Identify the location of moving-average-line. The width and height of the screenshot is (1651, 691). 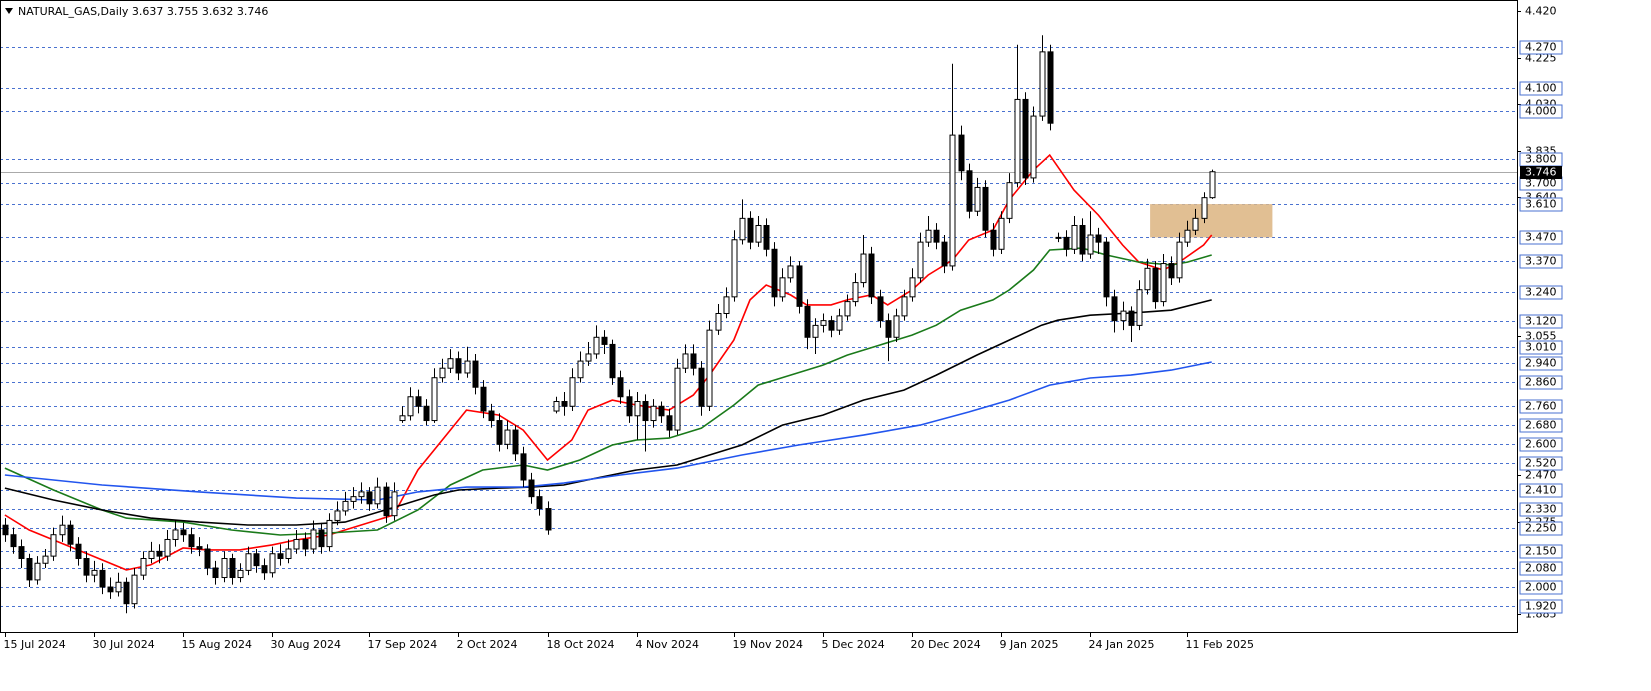
(608, 431).